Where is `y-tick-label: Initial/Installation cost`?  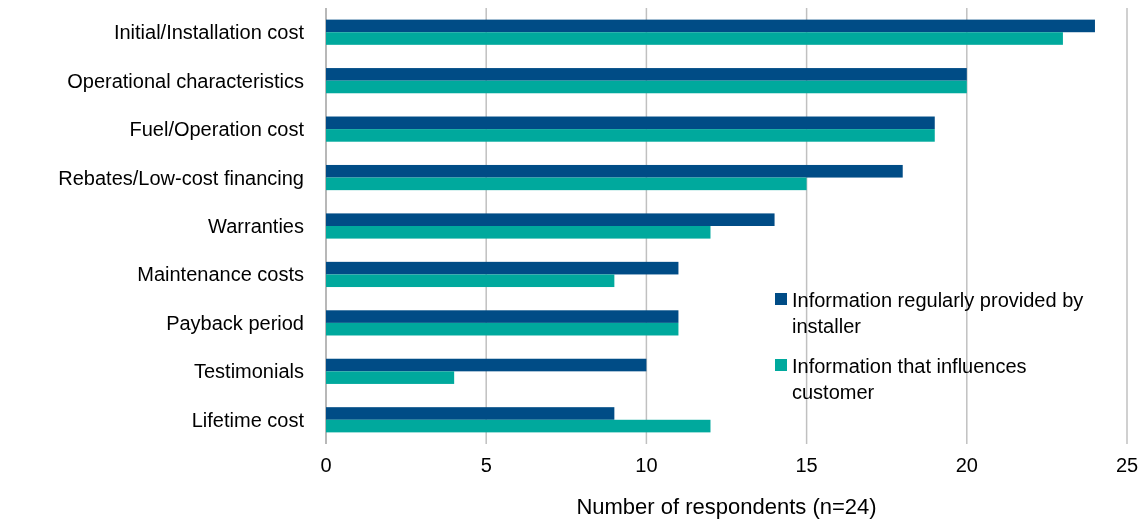 y-tick-label: Initial/Installation cost is located at coordinates (209, 32).